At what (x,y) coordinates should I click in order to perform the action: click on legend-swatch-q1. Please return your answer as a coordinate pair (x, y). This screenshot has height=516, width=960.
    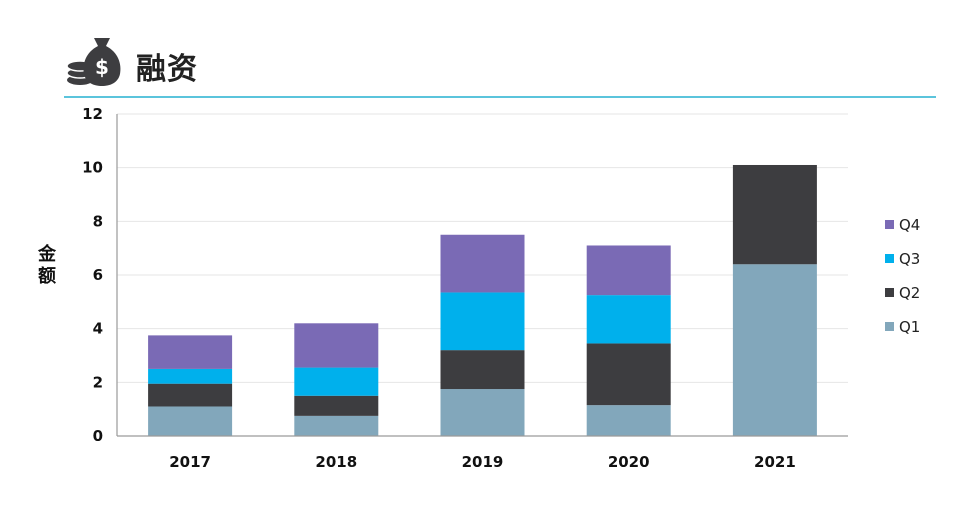
    Looking at the image, I should click on (889, 326).